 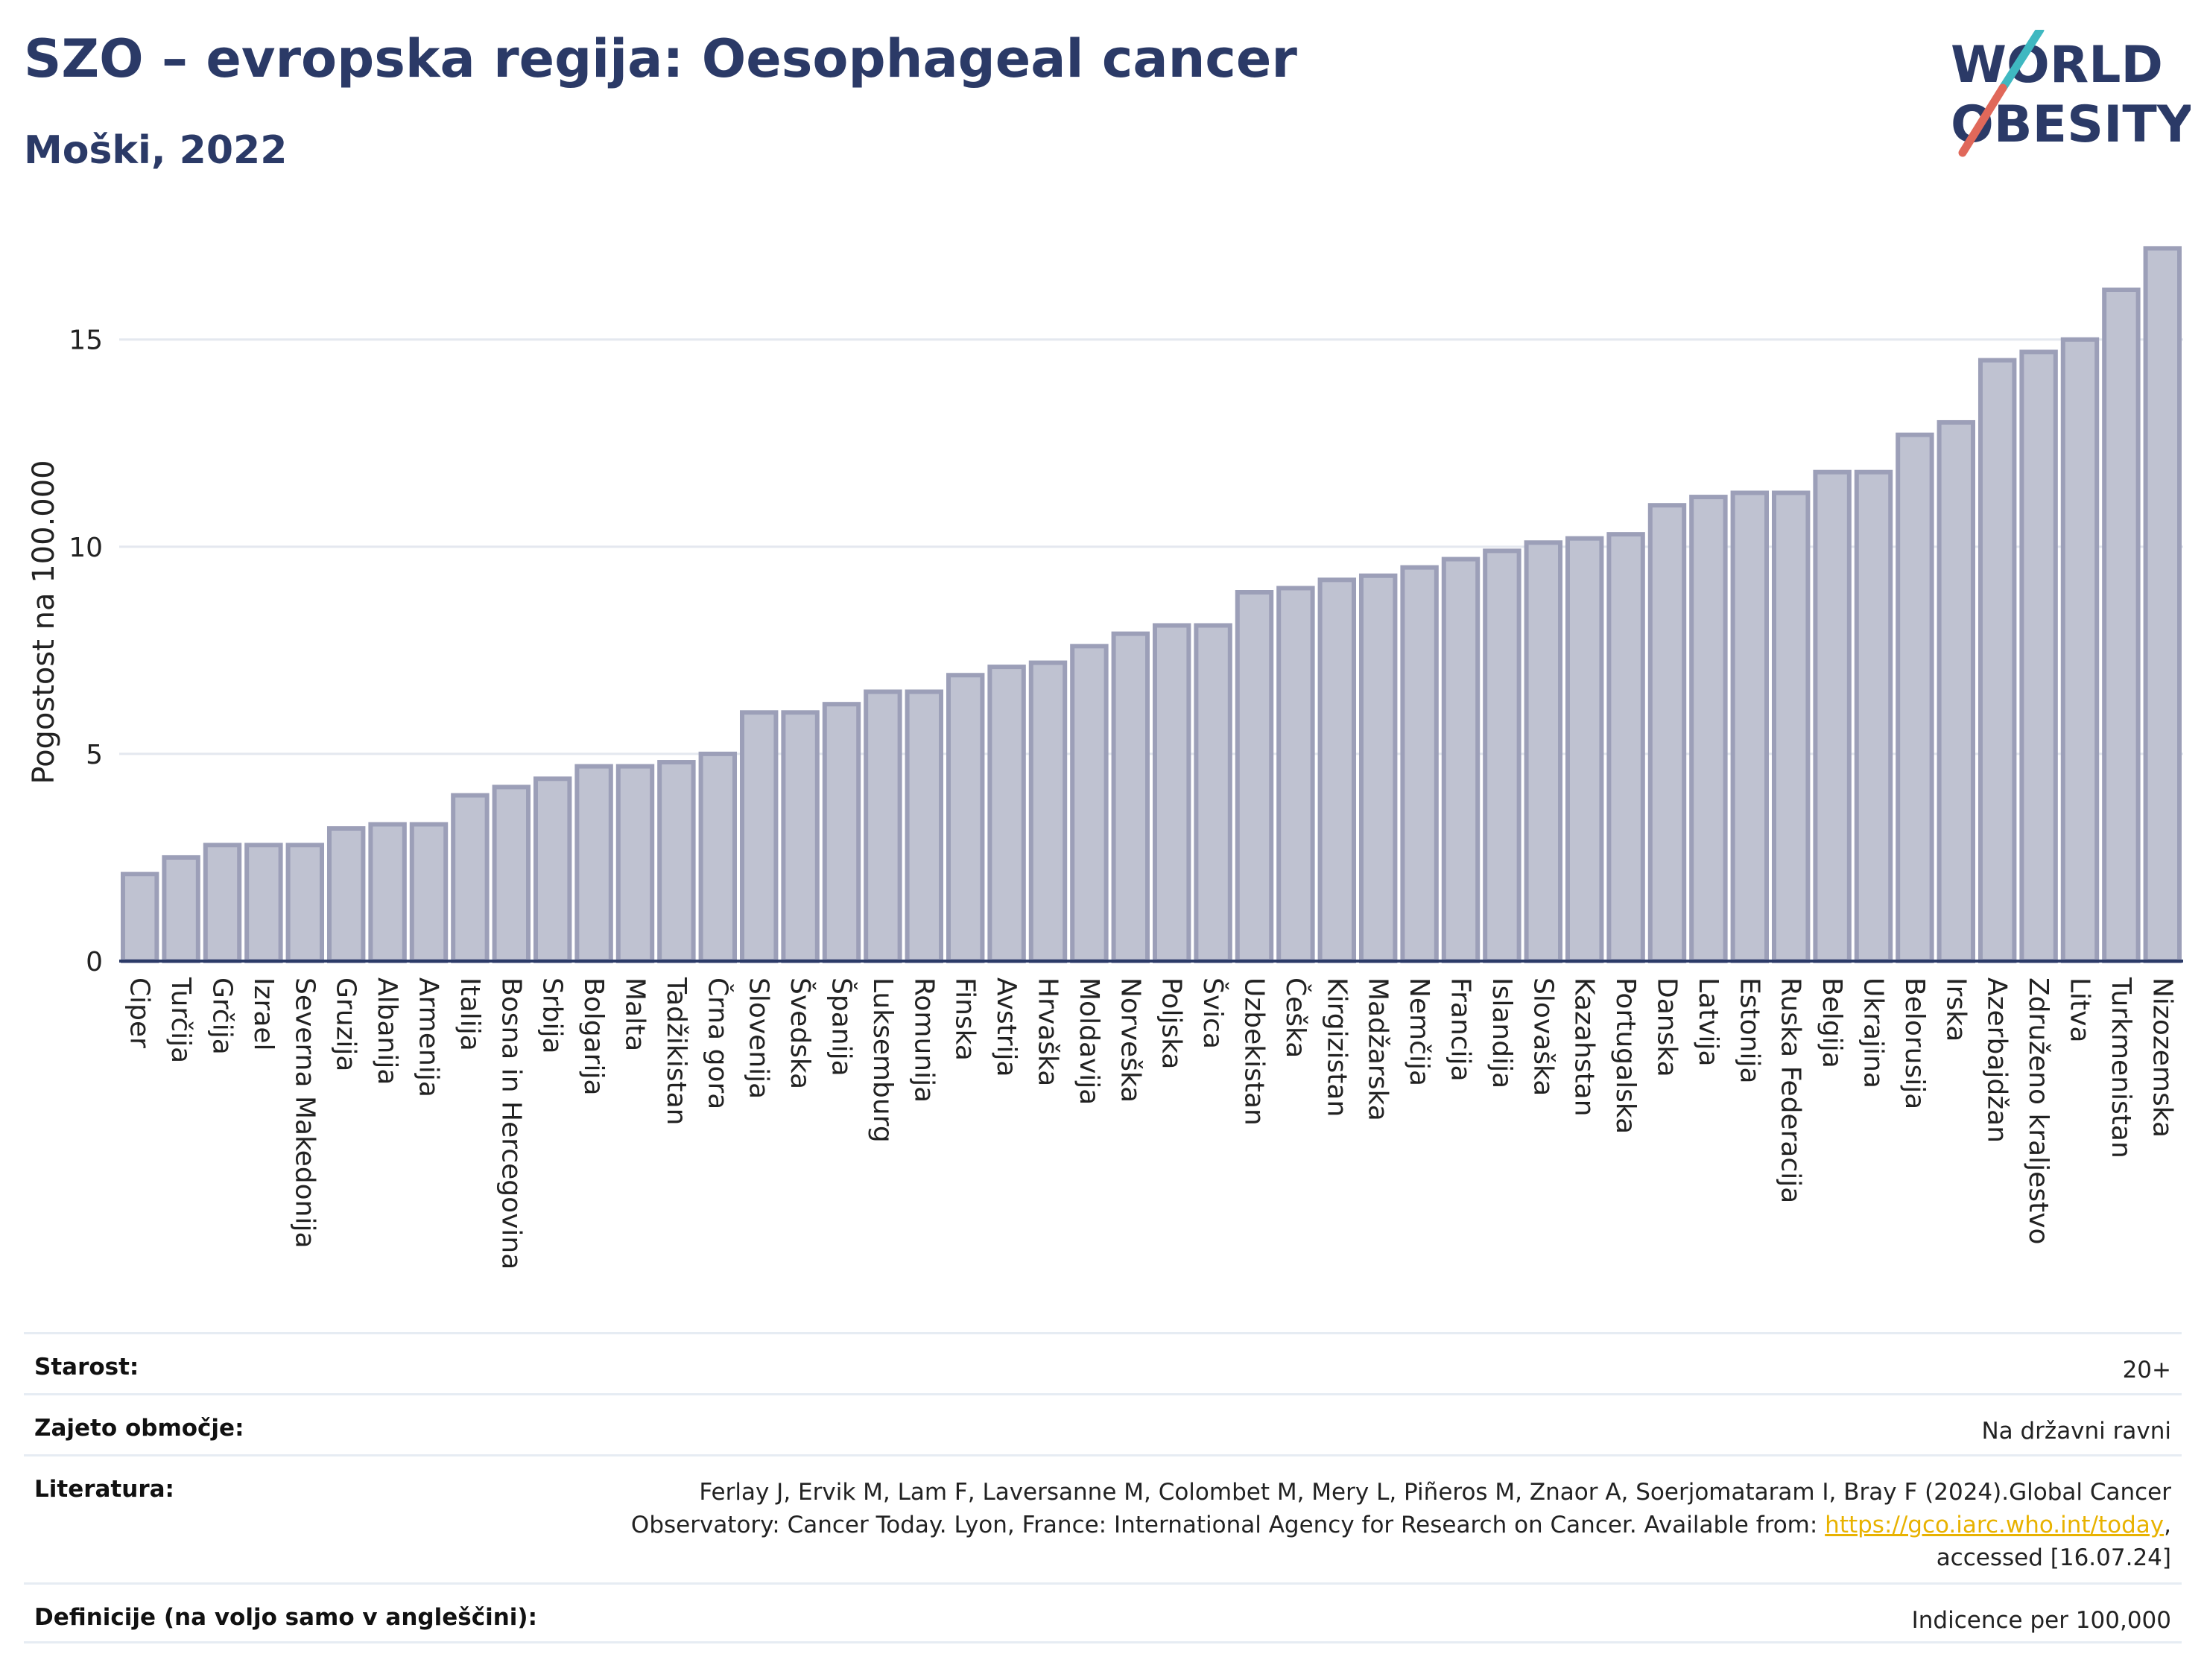 I want to click on x-tick-label: Severna Makedonija, so click(x=304, y=1113).